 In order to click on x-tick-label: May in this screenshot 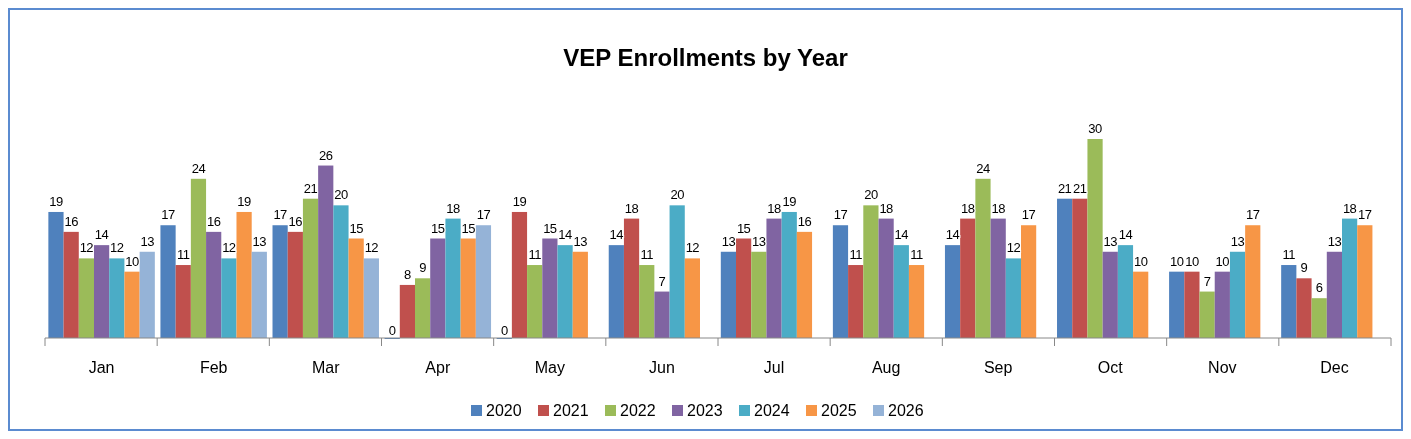, I will do `click(550, 367)`.